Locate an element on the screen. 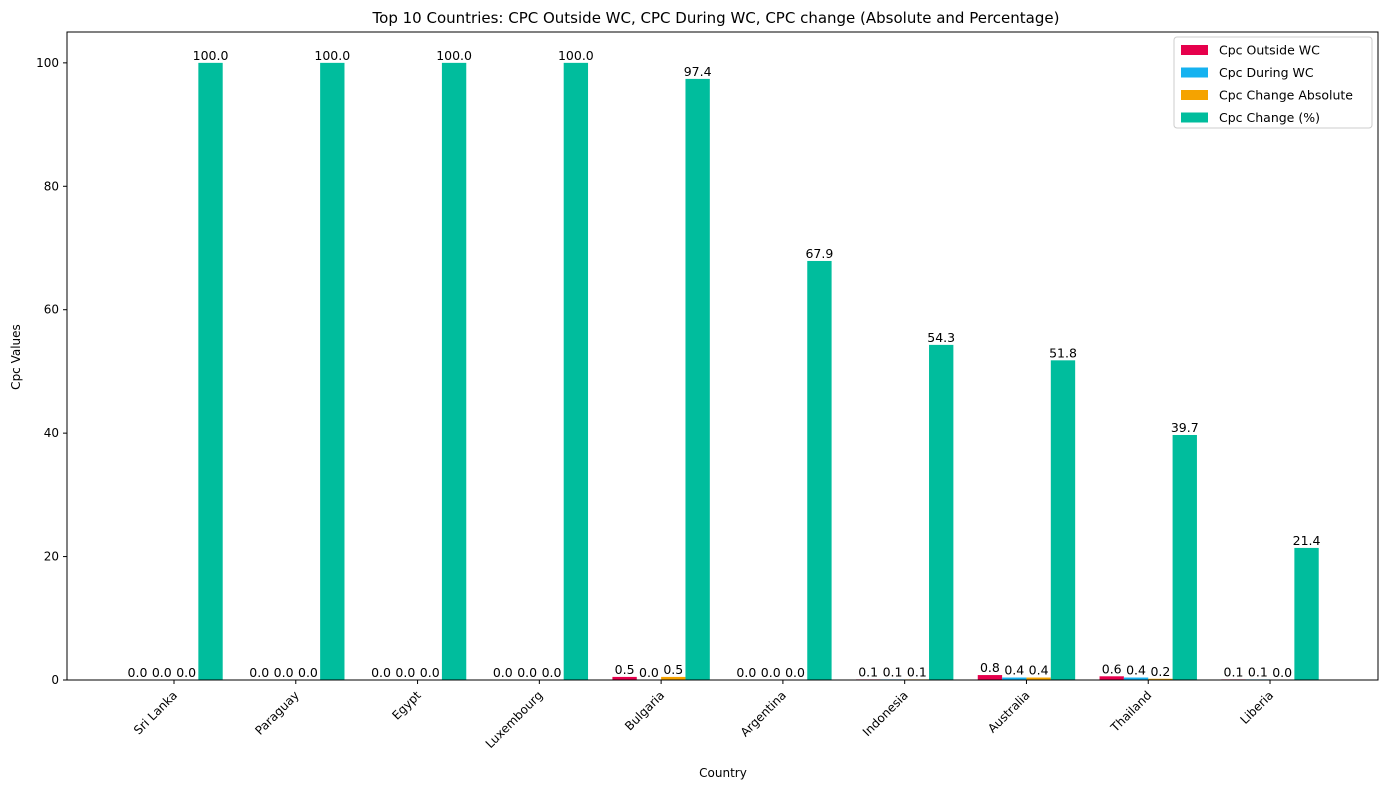  bar-value-label: 97.4 is located at coordinates (698, 71).